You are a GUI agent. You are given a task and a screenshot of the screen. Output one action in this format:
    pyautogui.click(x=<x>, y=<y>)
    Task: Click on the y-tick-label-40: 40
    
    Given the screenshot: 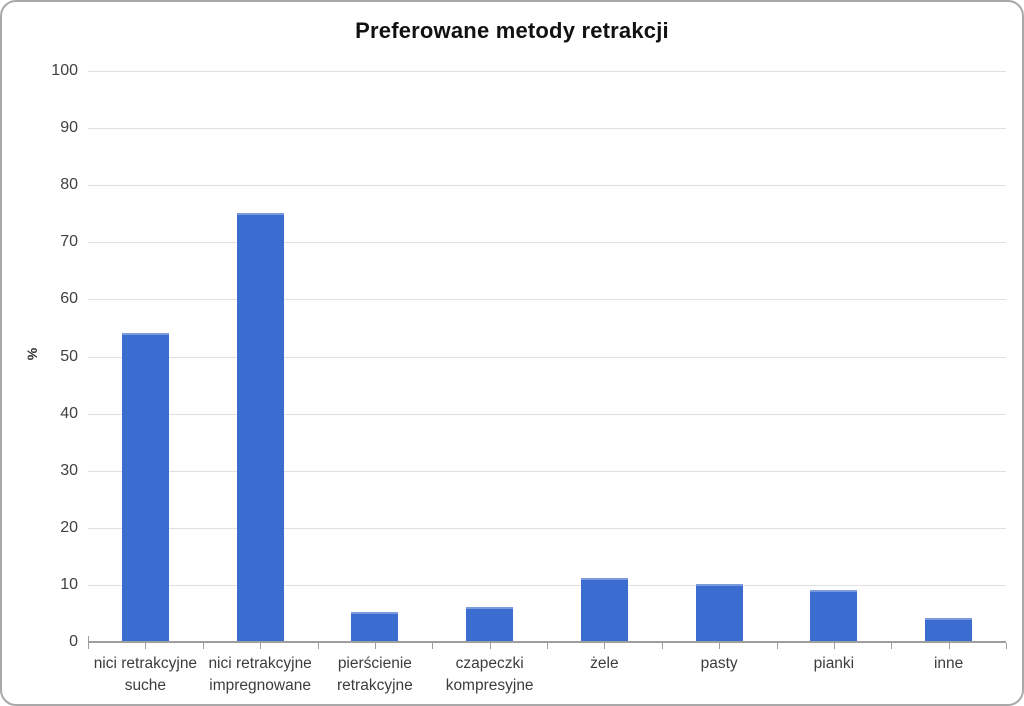 What is the action you would take?
    pyautogui.click(x=69, y=413)
    